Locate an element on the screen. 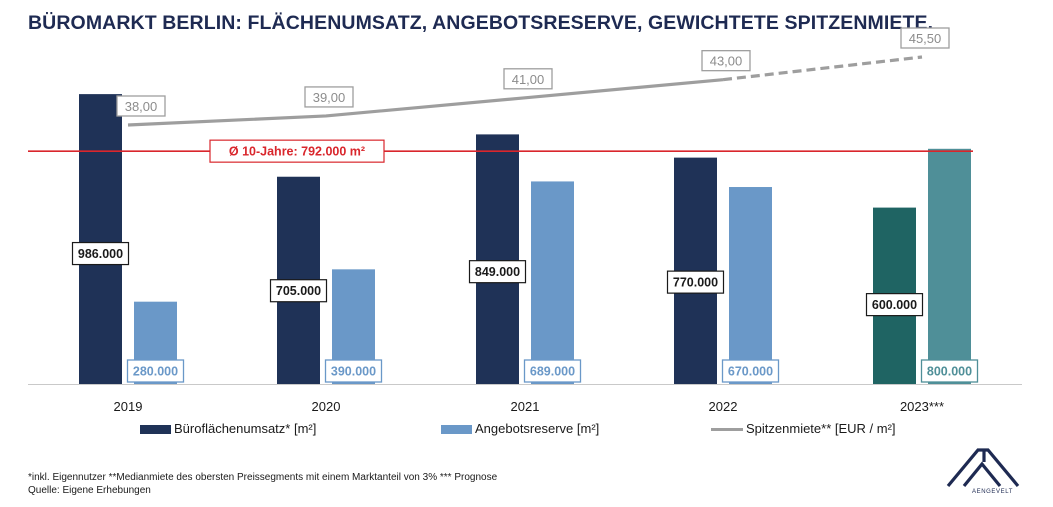  legend-swatch-flaechenumsatz is located at coordinates (155, 429).